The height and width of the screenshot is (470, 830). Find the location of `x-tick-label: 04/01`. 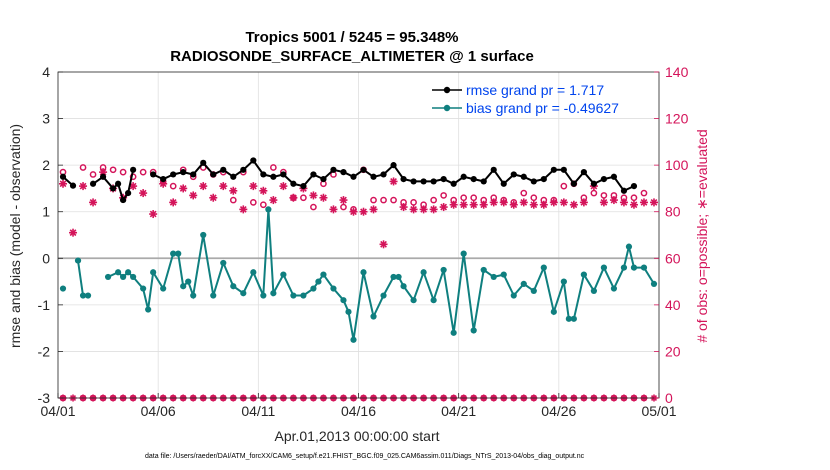

x-tick-label: 04/01 is located at coordinates (57, 411).